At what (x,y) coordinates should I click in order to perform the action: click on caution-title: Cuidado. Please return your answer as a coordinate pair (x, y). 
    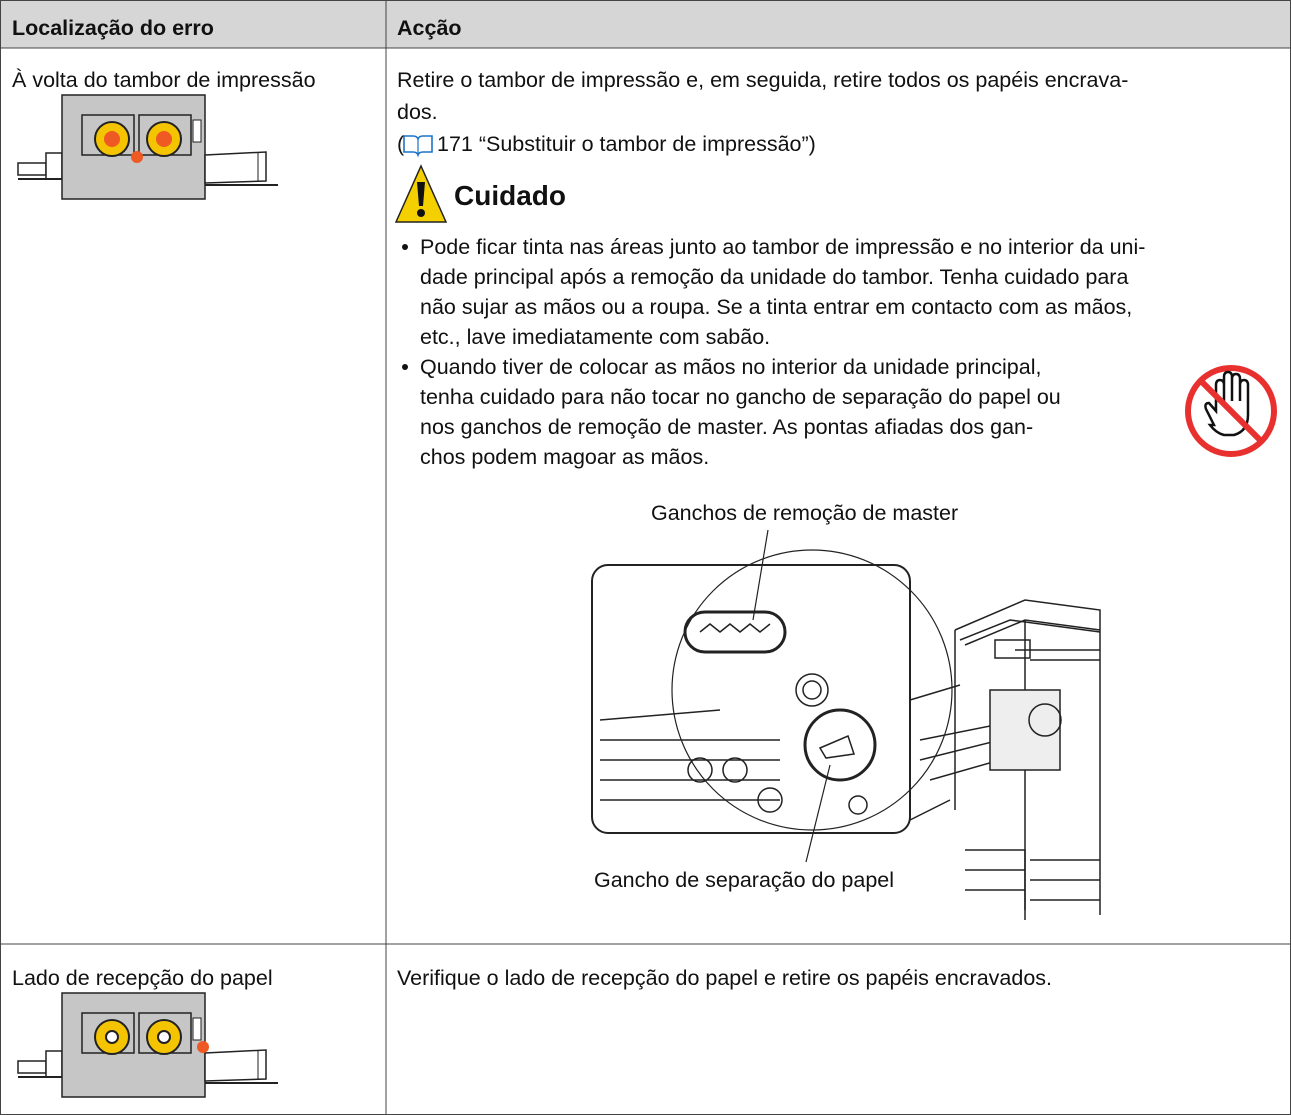
    Looking at the image, I should click on (510, 195).